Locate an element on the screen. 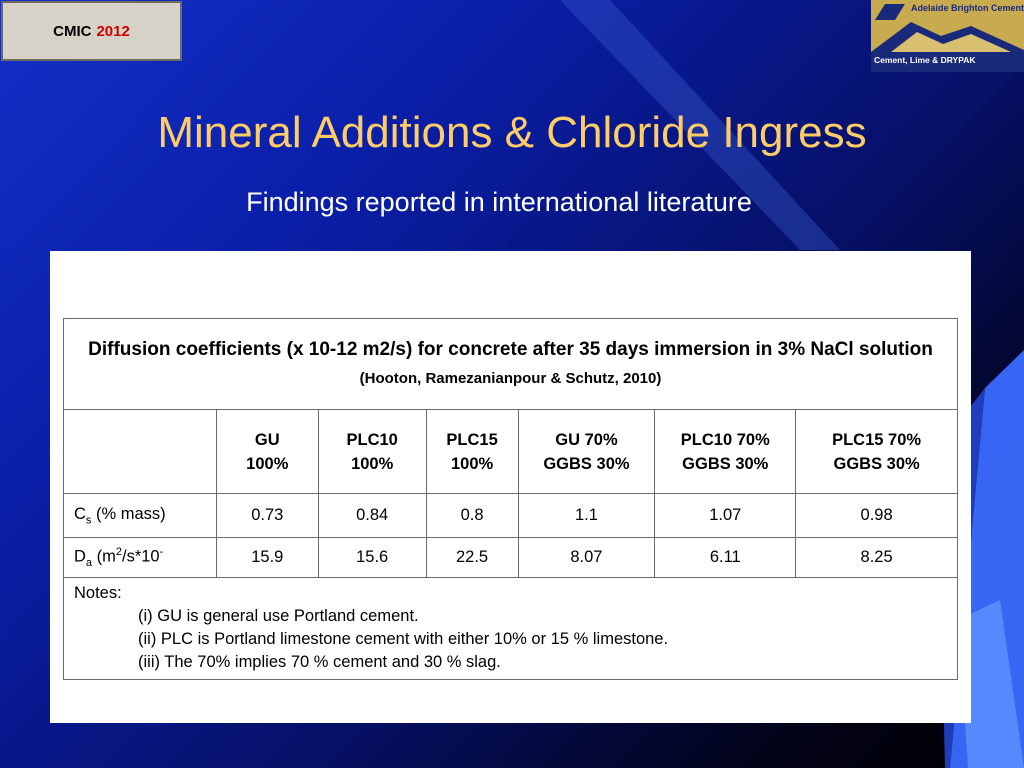  label-superscript-2: - is located at coordinates (161, 552).